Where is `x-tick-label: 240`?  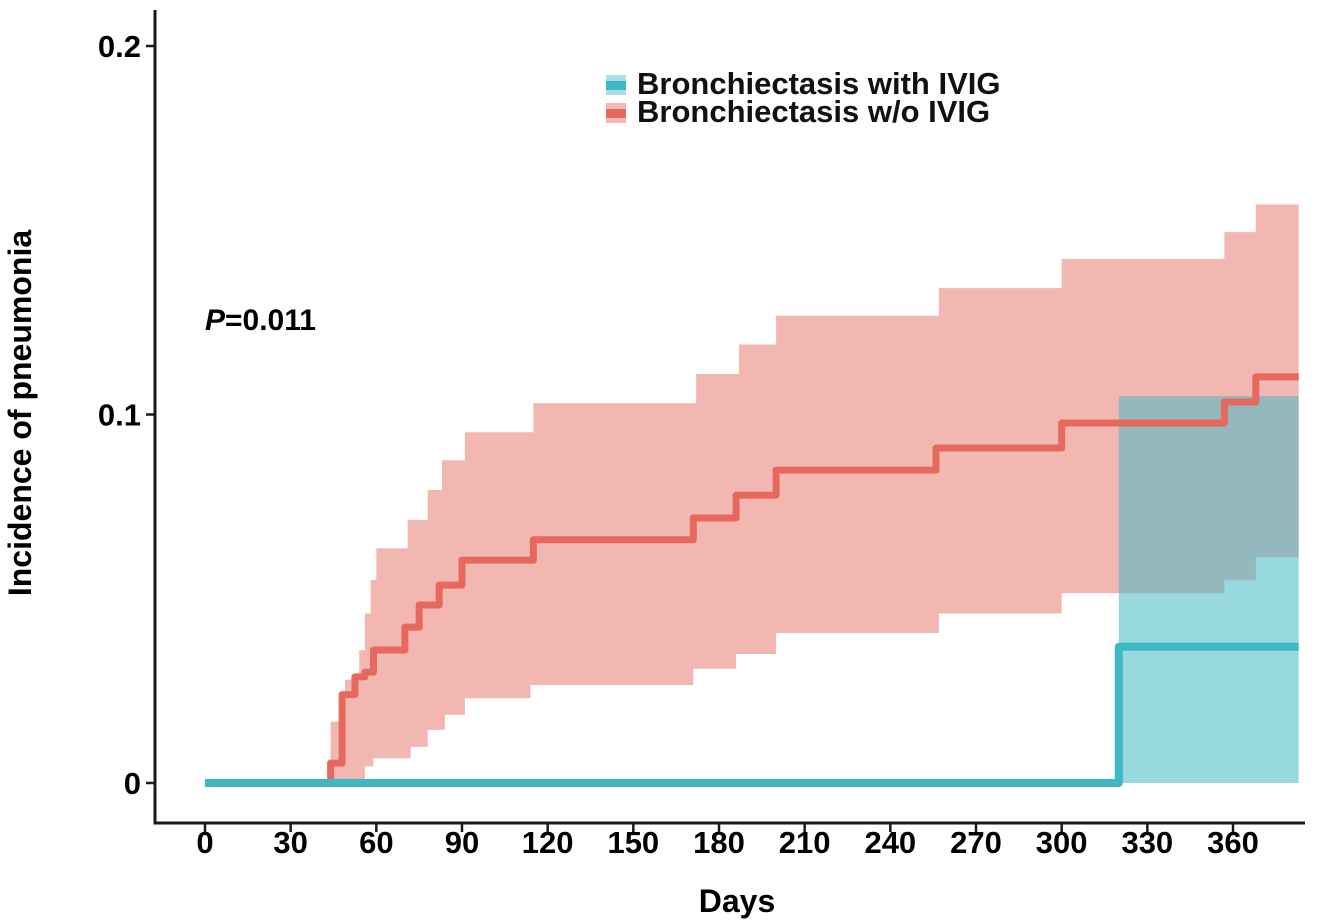 x-tick-label: 240 is located at coordinates (890, 842).